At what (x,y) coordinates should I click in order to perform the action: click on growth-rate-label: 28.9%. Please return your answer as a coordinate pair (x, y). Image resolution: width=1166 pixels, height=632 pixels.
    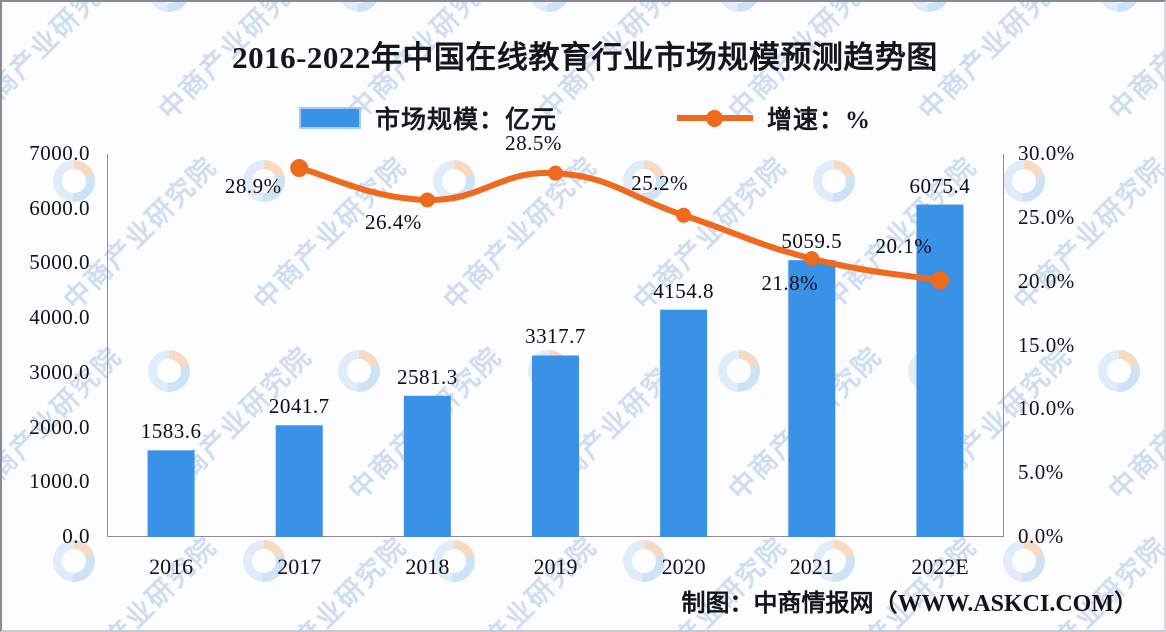
    Looking at the image, I should click on (253, 186).